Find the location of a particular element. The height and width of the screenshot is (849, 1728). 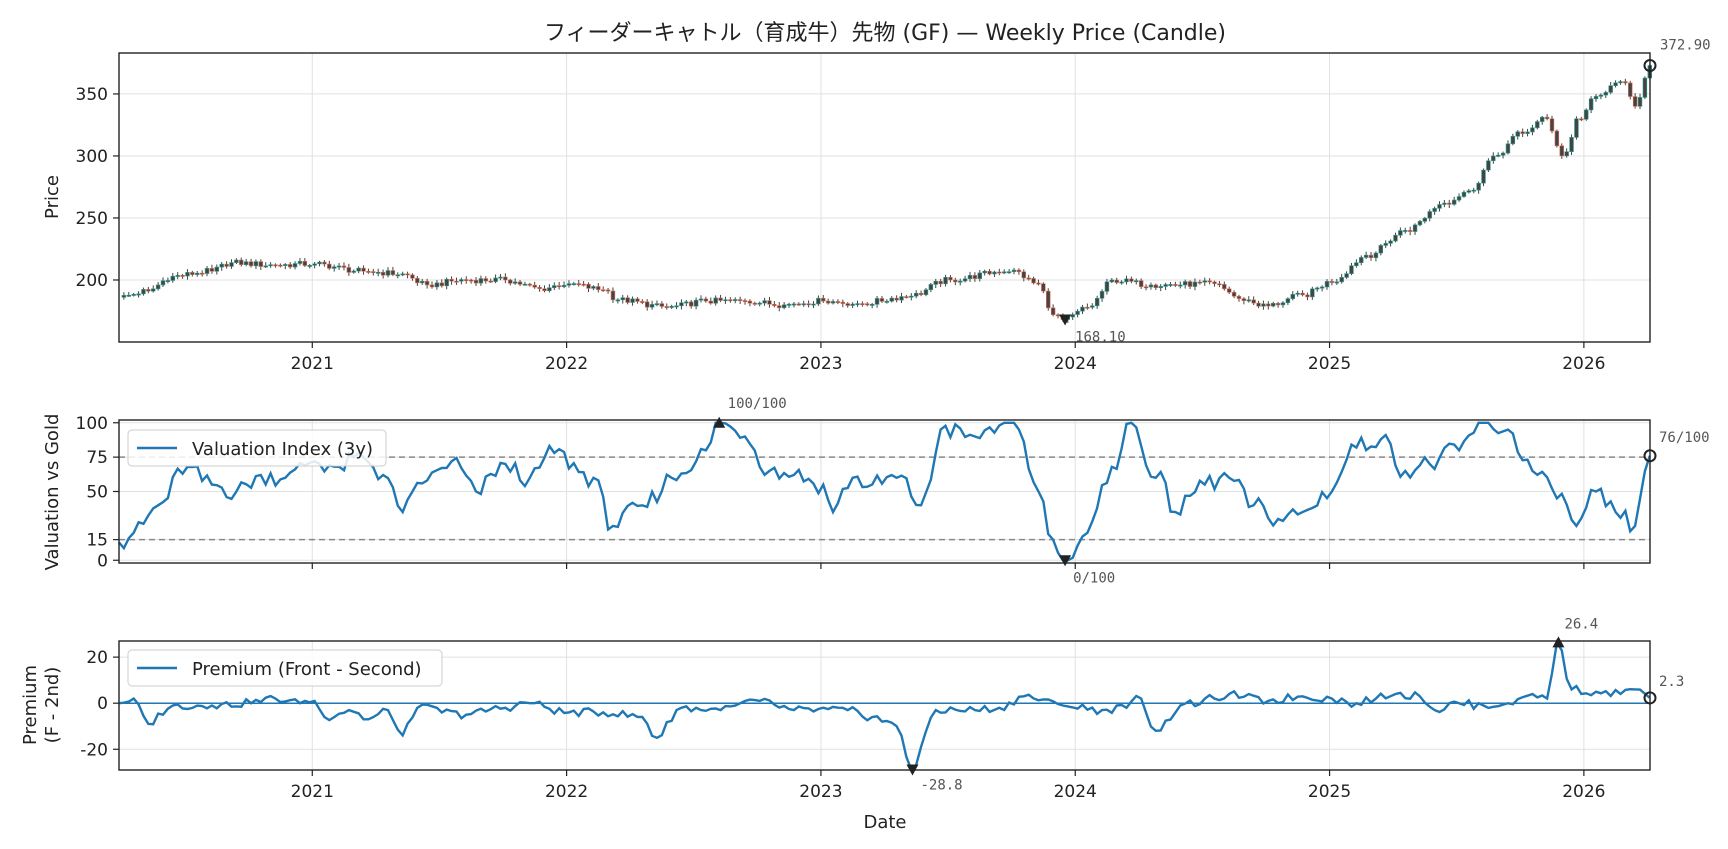

premium-max-marker is located at coordinates (1558, 642).